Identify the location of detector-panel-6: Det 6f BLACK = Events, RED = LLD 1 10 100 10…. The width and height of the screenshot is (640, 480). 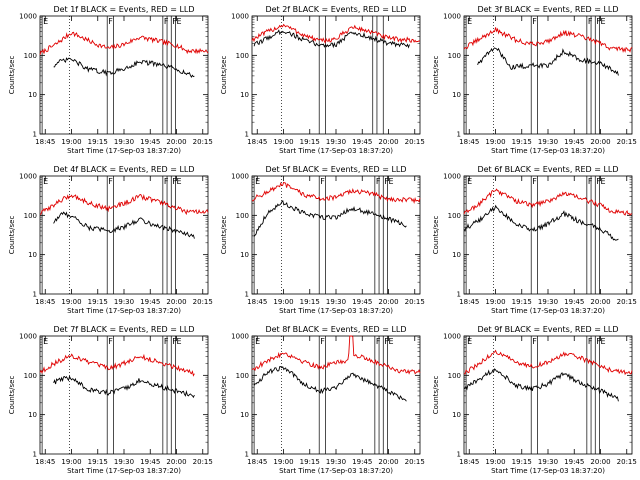
(534, 240).